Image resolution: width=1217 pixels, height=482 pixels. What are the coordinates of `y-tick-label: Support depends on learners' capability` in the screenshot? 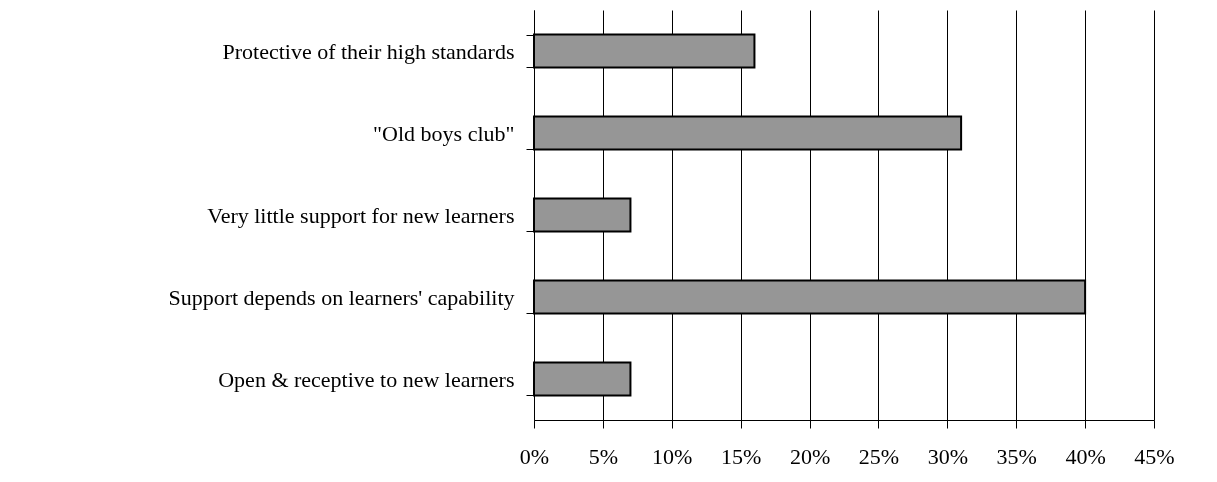 It's located at (341, 297).